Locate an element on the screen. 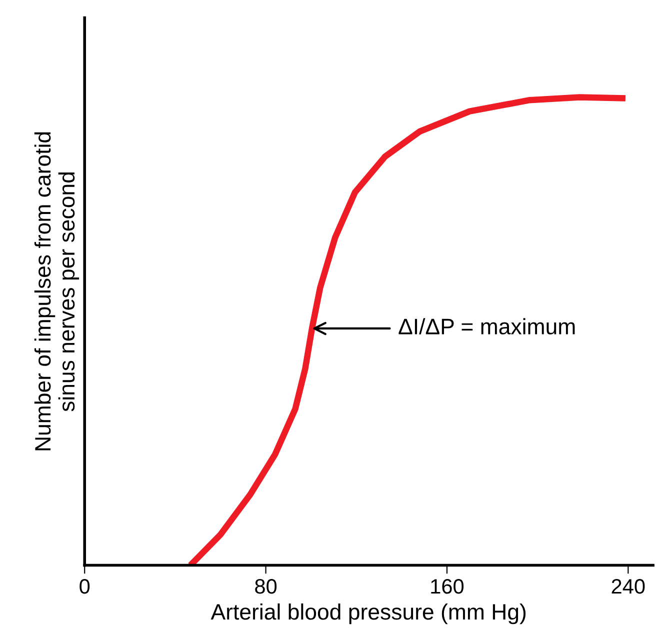 The width and height of the screenshot is (661, 633). x-tick-label: 240 is located at coordinates (628, 586).